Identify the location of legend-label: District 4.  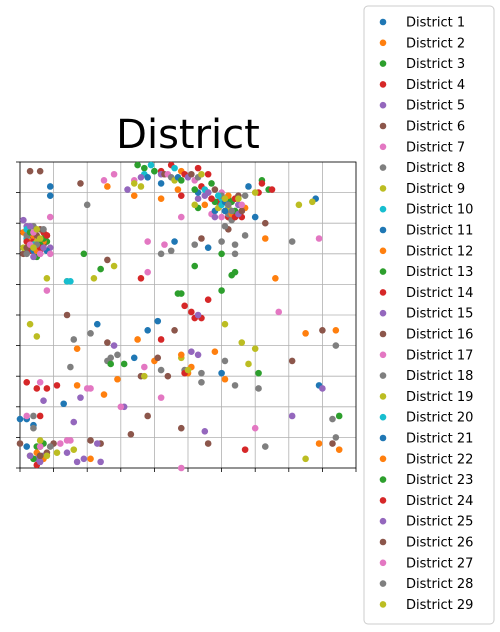
(435, 85).